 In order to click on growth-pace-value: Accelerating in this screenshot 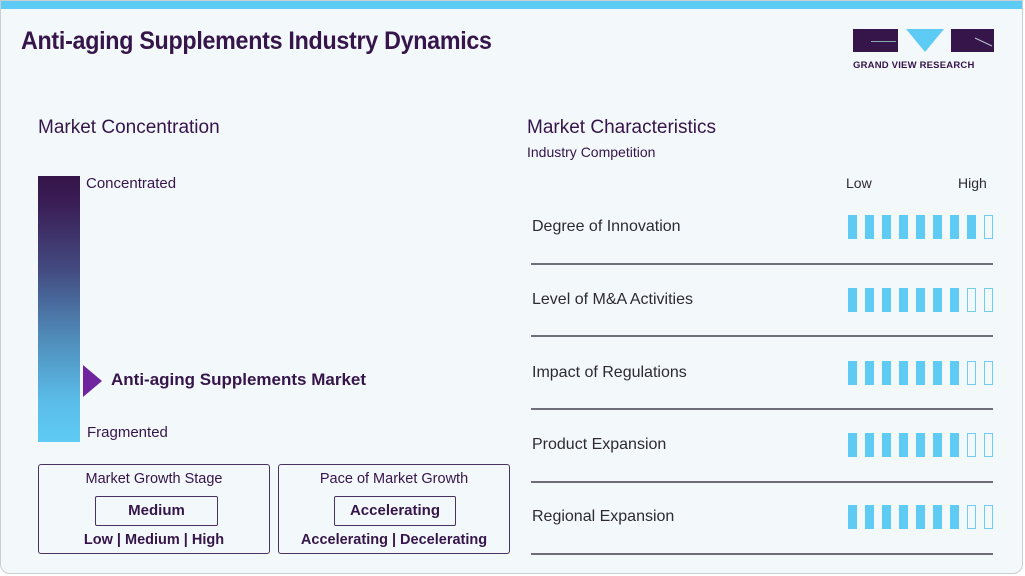, I will do `click(395, 511)`.